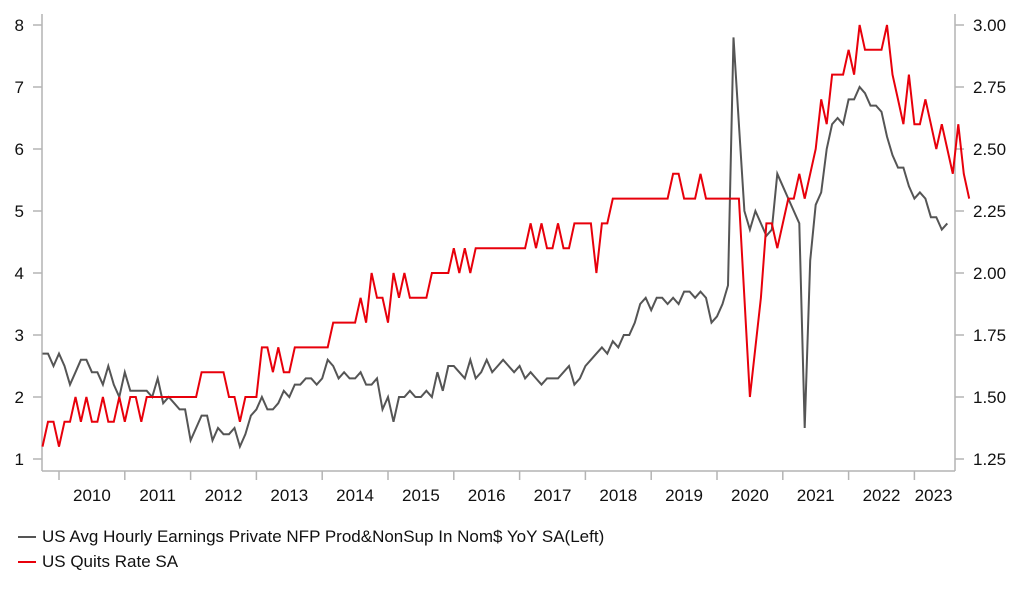  I want to click on left-axis-tick-label: 4, so click(19, 273).